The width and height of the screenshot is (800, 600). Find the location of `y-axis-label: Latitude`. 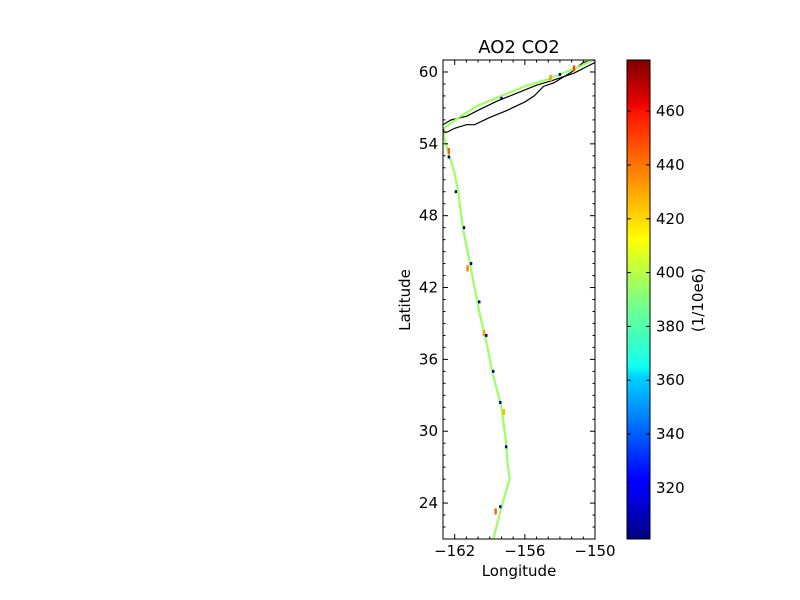

y-axis-label: Latitude is located at coordinates (405, 300).